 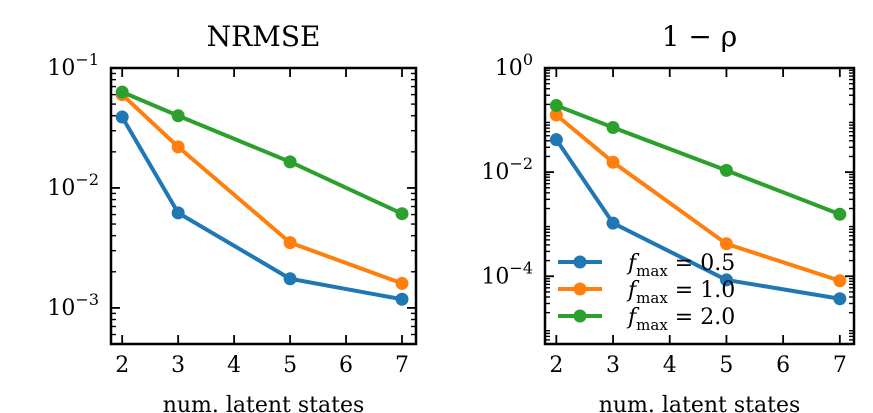 What do you see at coordinates (680, 292) in the screenshot?
I see `legend-label: fmax = 1.0` at bounding box center [680, 292].